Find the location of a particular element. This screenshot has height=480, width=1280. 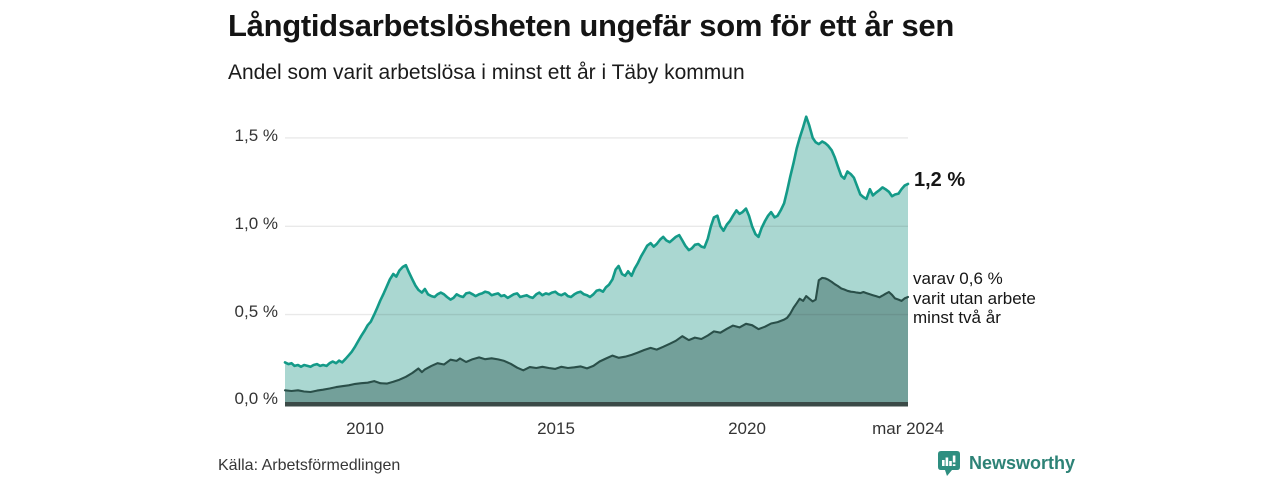

annotation-line: minst två år is located at coordinates (957, 317).